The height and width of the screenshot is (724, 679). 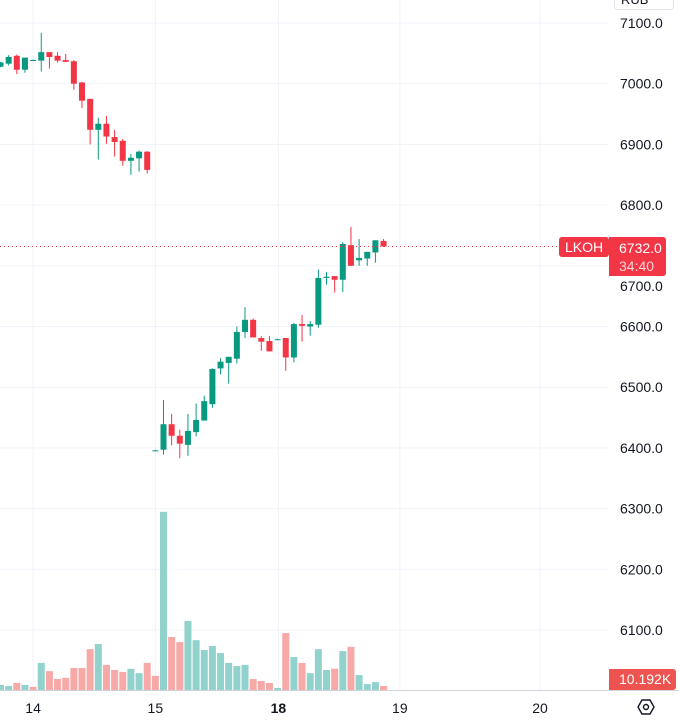 What do you see at coordinates (641, 509) in the screenshot?
I see `price-tick-label: 6300.0` at bounding box center [641, 509].